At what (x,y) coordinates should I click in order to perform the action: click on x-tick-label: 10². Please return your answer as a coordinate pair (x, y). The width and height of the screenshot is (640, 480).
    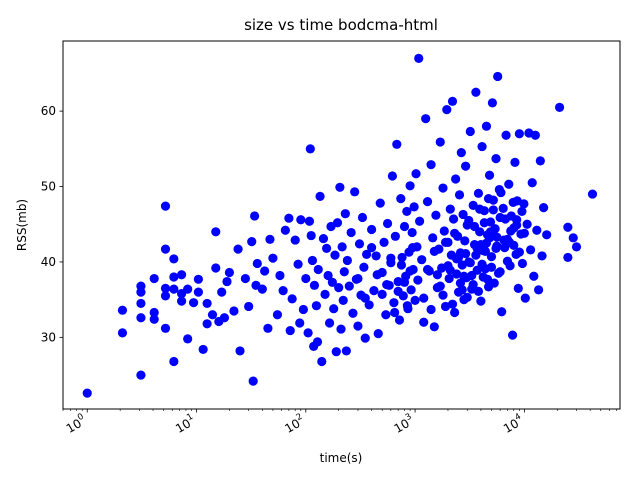
    Looking at the image, I should click on (293, 424).